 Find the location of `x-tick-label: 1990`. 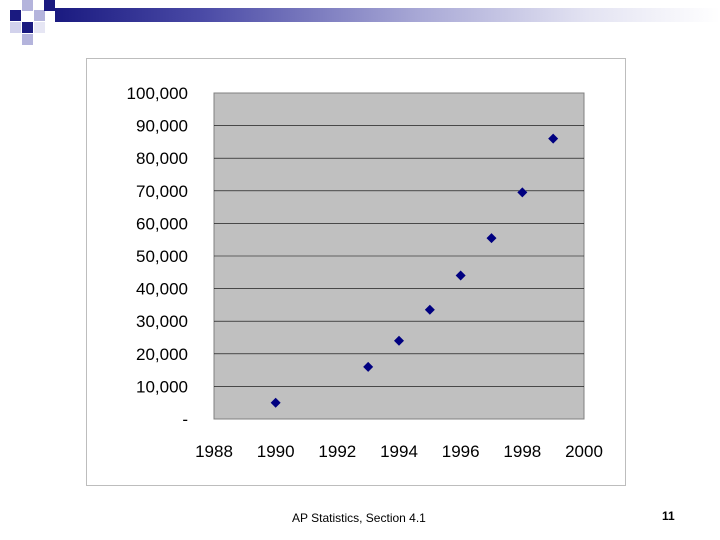

x-tick-label: 1990 is located at coordinates (276, 451).